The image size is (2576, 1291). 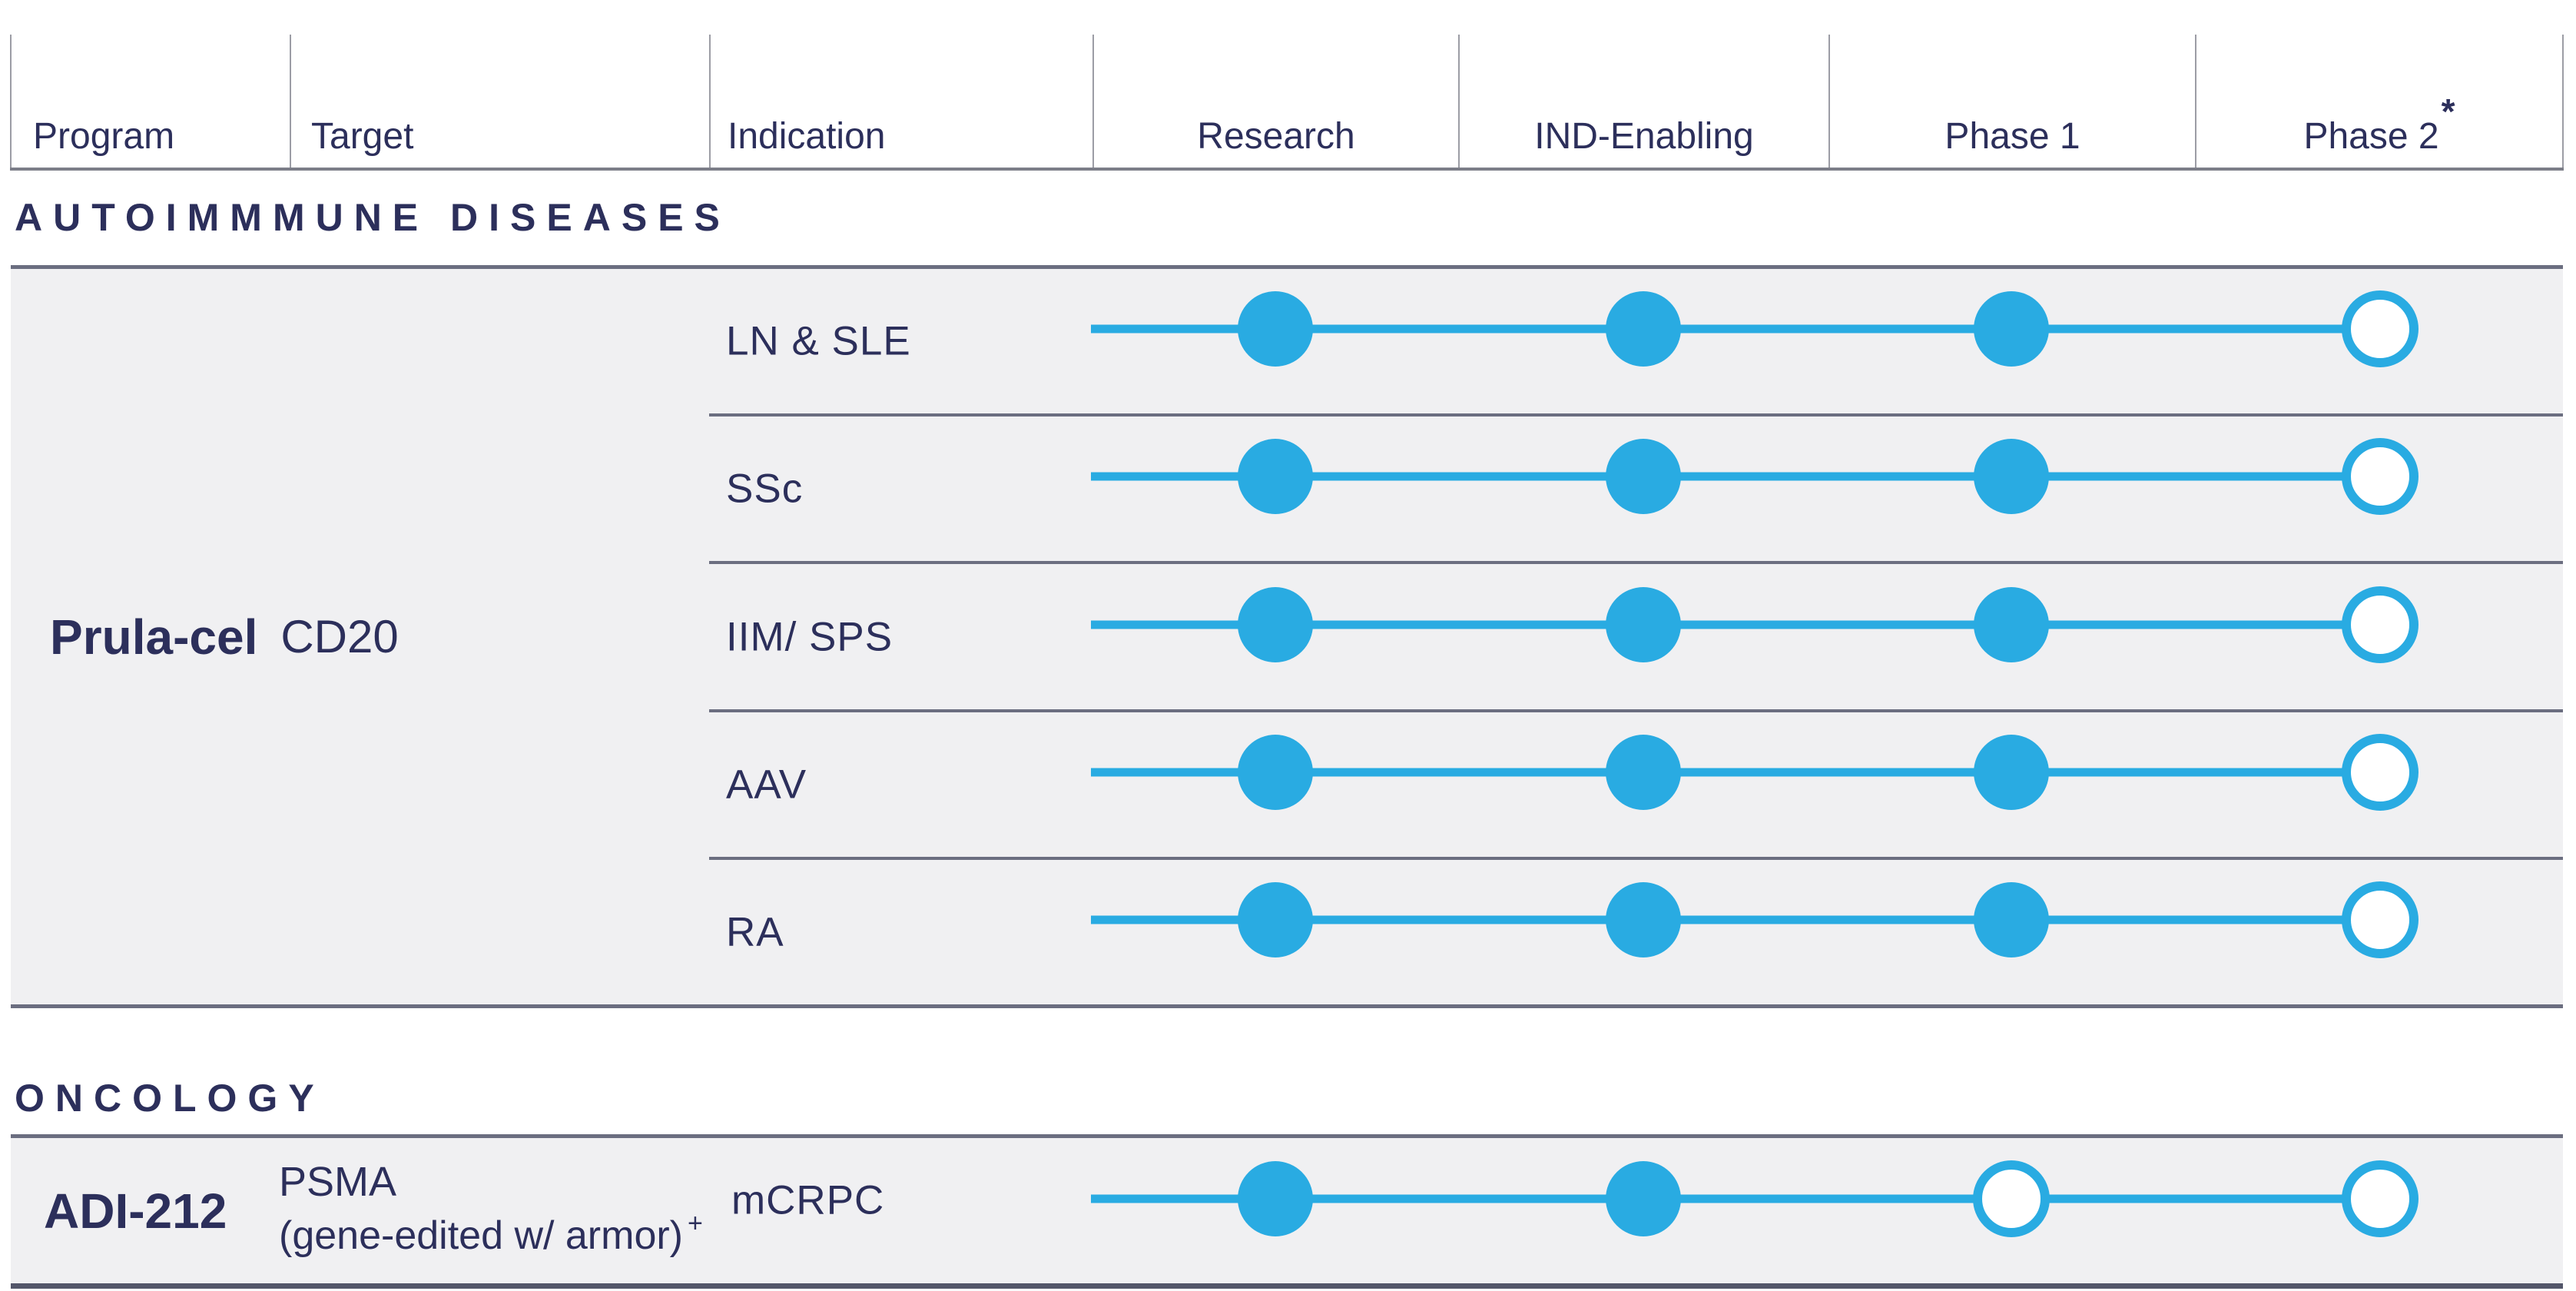 I want to click on target-note-text: (gene-edited w/ armor), so click(x=481, y=1235).